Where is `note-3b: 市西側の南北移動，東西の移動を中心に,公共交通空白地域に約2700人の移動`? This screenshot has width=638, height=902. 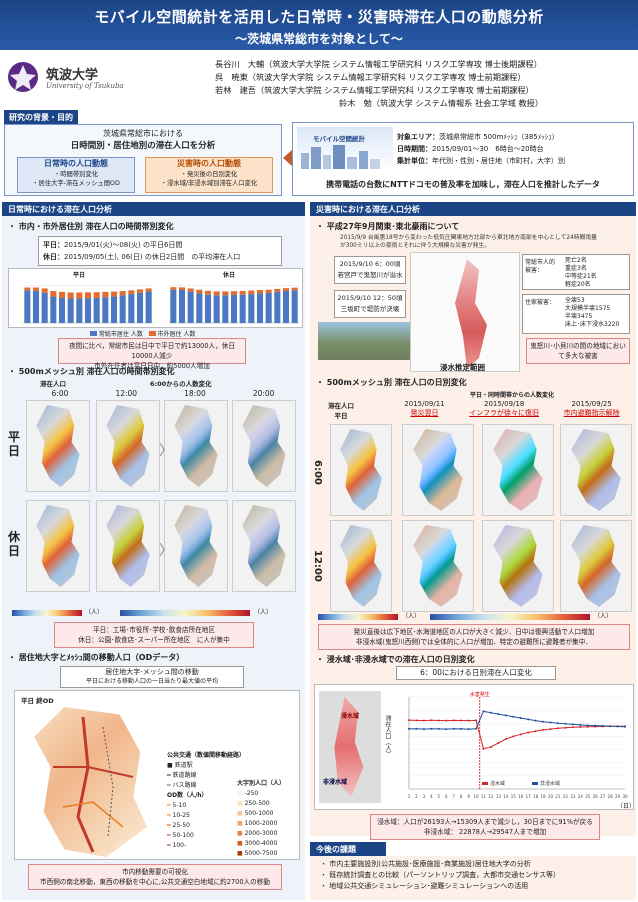 note-3b: 市西側の南北移動，東西の移動を中心に,公共交通空白地域に約2700人の移動 is located at coordinates (155, 882).